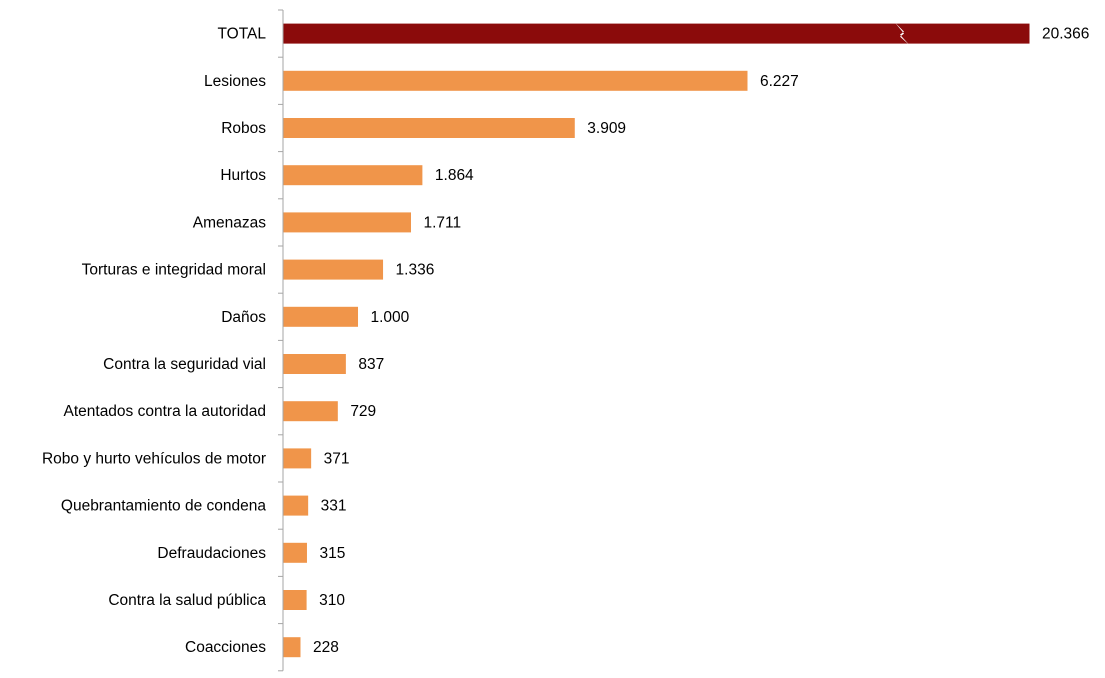 This screenshot has height=678, width=1105. What do you see at coordinates (334, 506) in the screenshot?
I see `value-label: 331` at bounding box center [334, 506].